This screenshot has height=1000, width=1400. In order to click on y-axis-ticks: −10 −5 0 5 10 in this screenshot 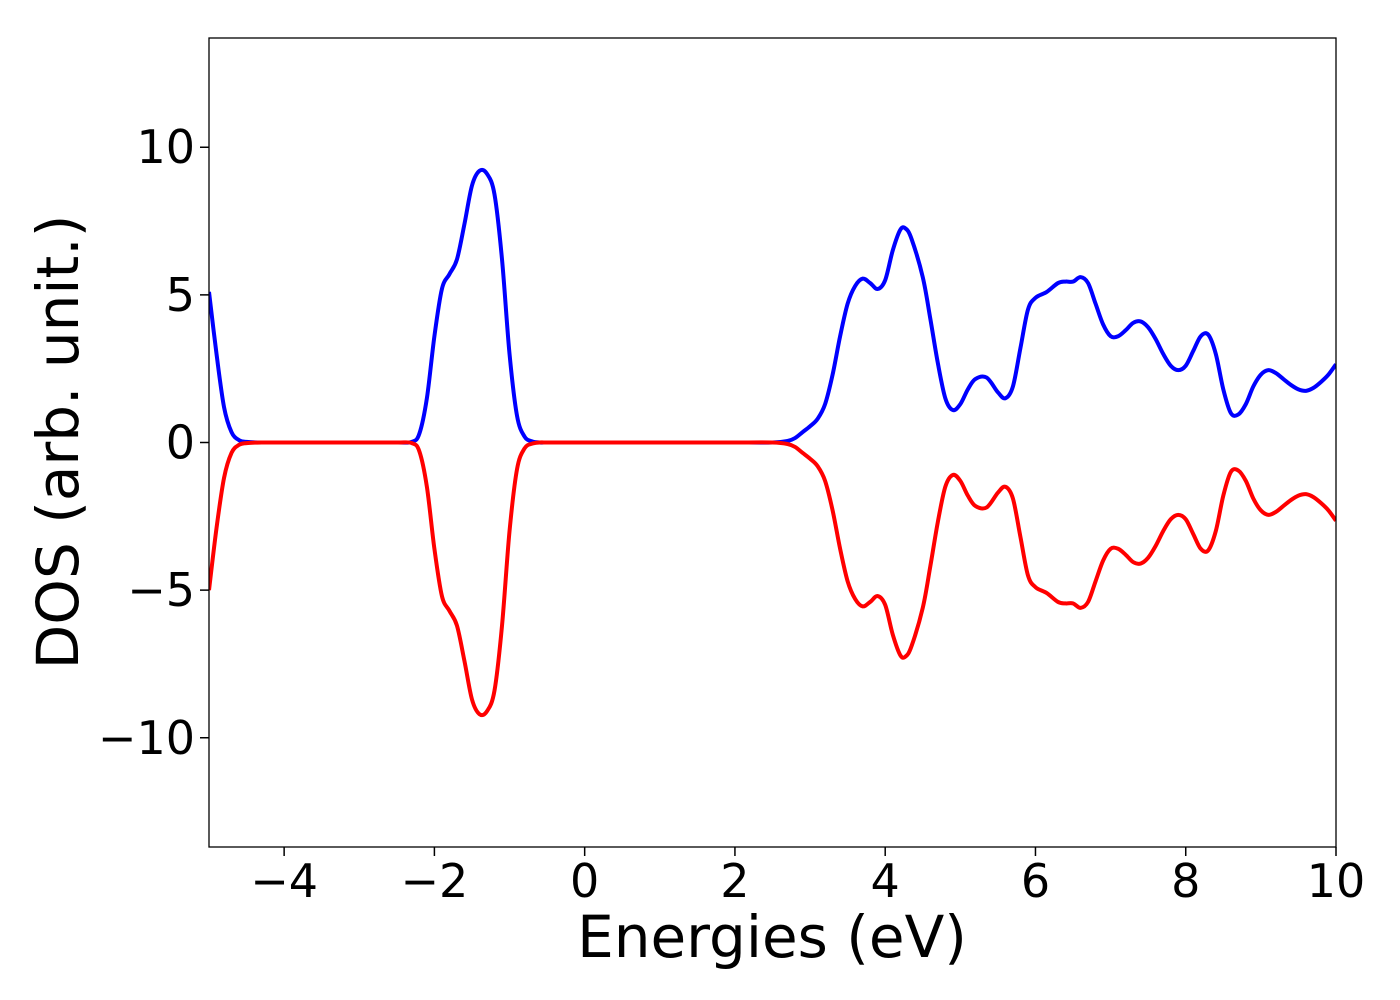, I will do `click(153, 442)`.